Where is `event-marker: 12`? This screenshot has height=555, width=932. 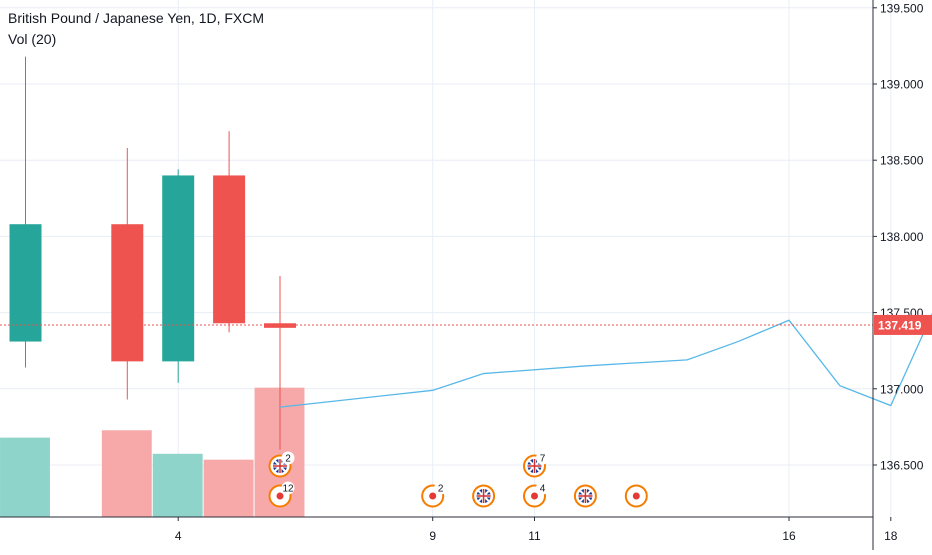
event-marker: 12 is located at coordinates (281, 494).